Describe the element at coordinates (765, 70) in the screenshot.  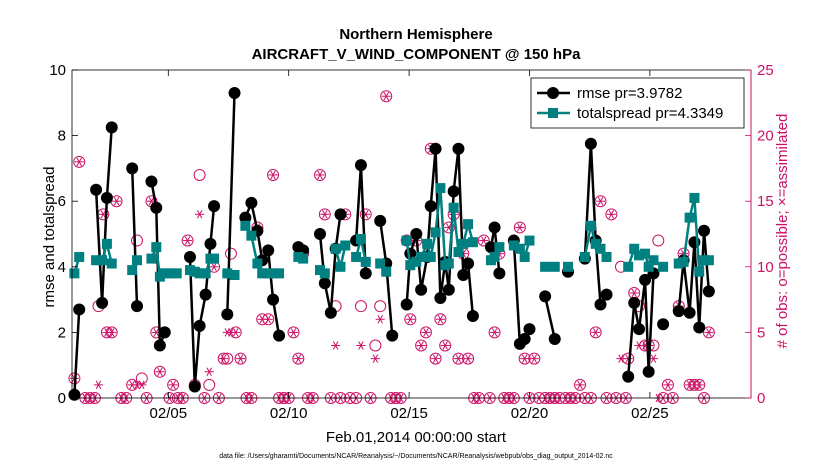
I see `y2-tick-label: 25` at that location.